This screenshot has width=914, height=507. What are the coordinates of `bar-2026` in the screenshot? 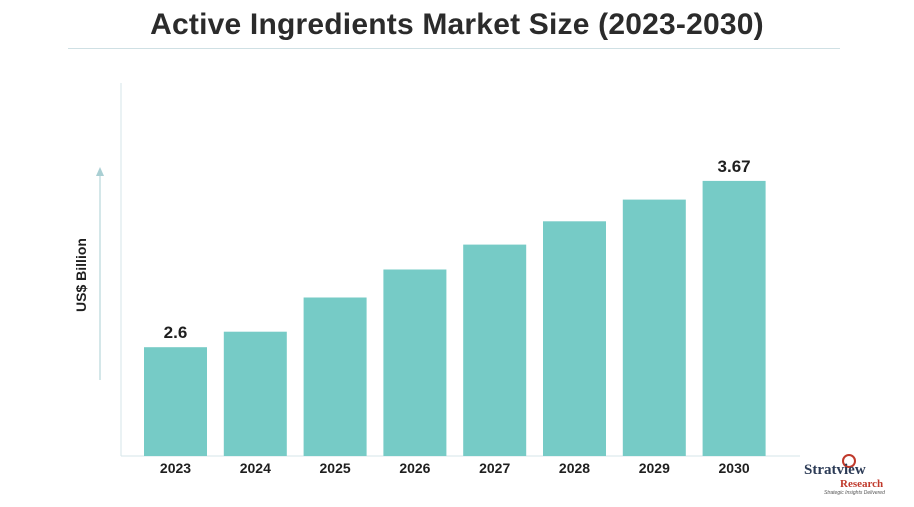 It's located at (415, 362).